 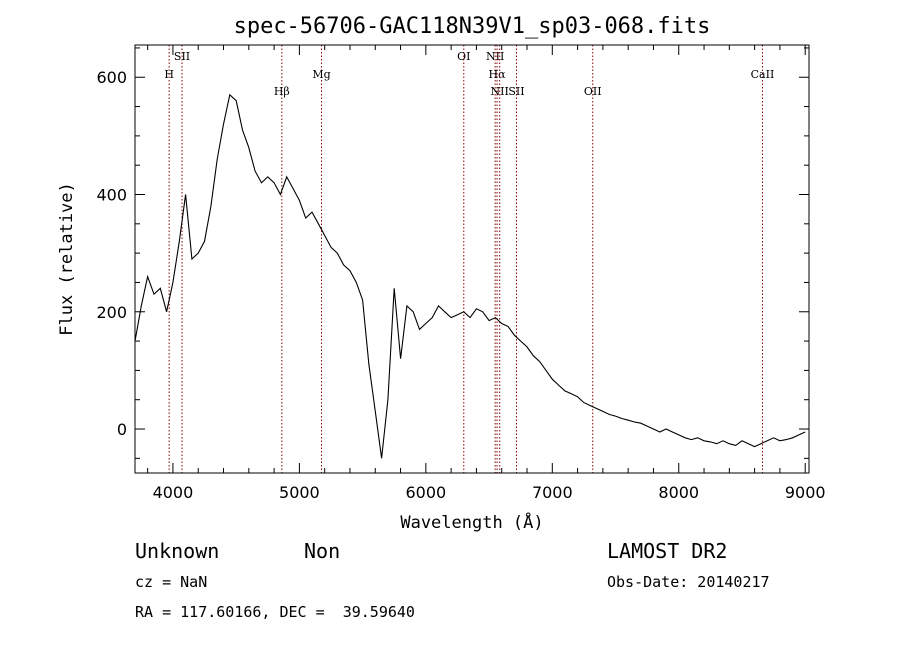 I want to click on class-label: Unknown, so click(x=177, y=551).